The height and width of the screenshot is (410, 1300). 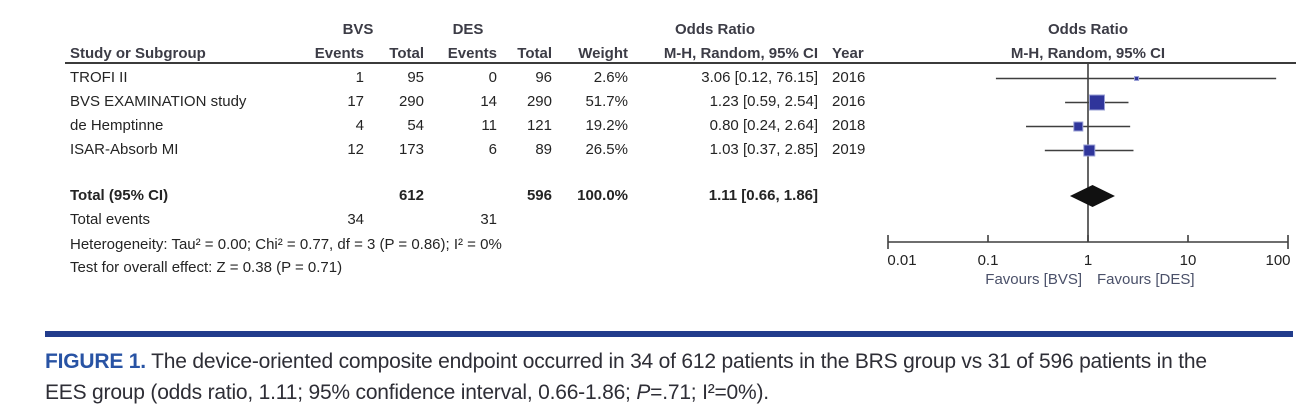 I want to click on column-header-weight: Weight, so click(x=603, y=53).